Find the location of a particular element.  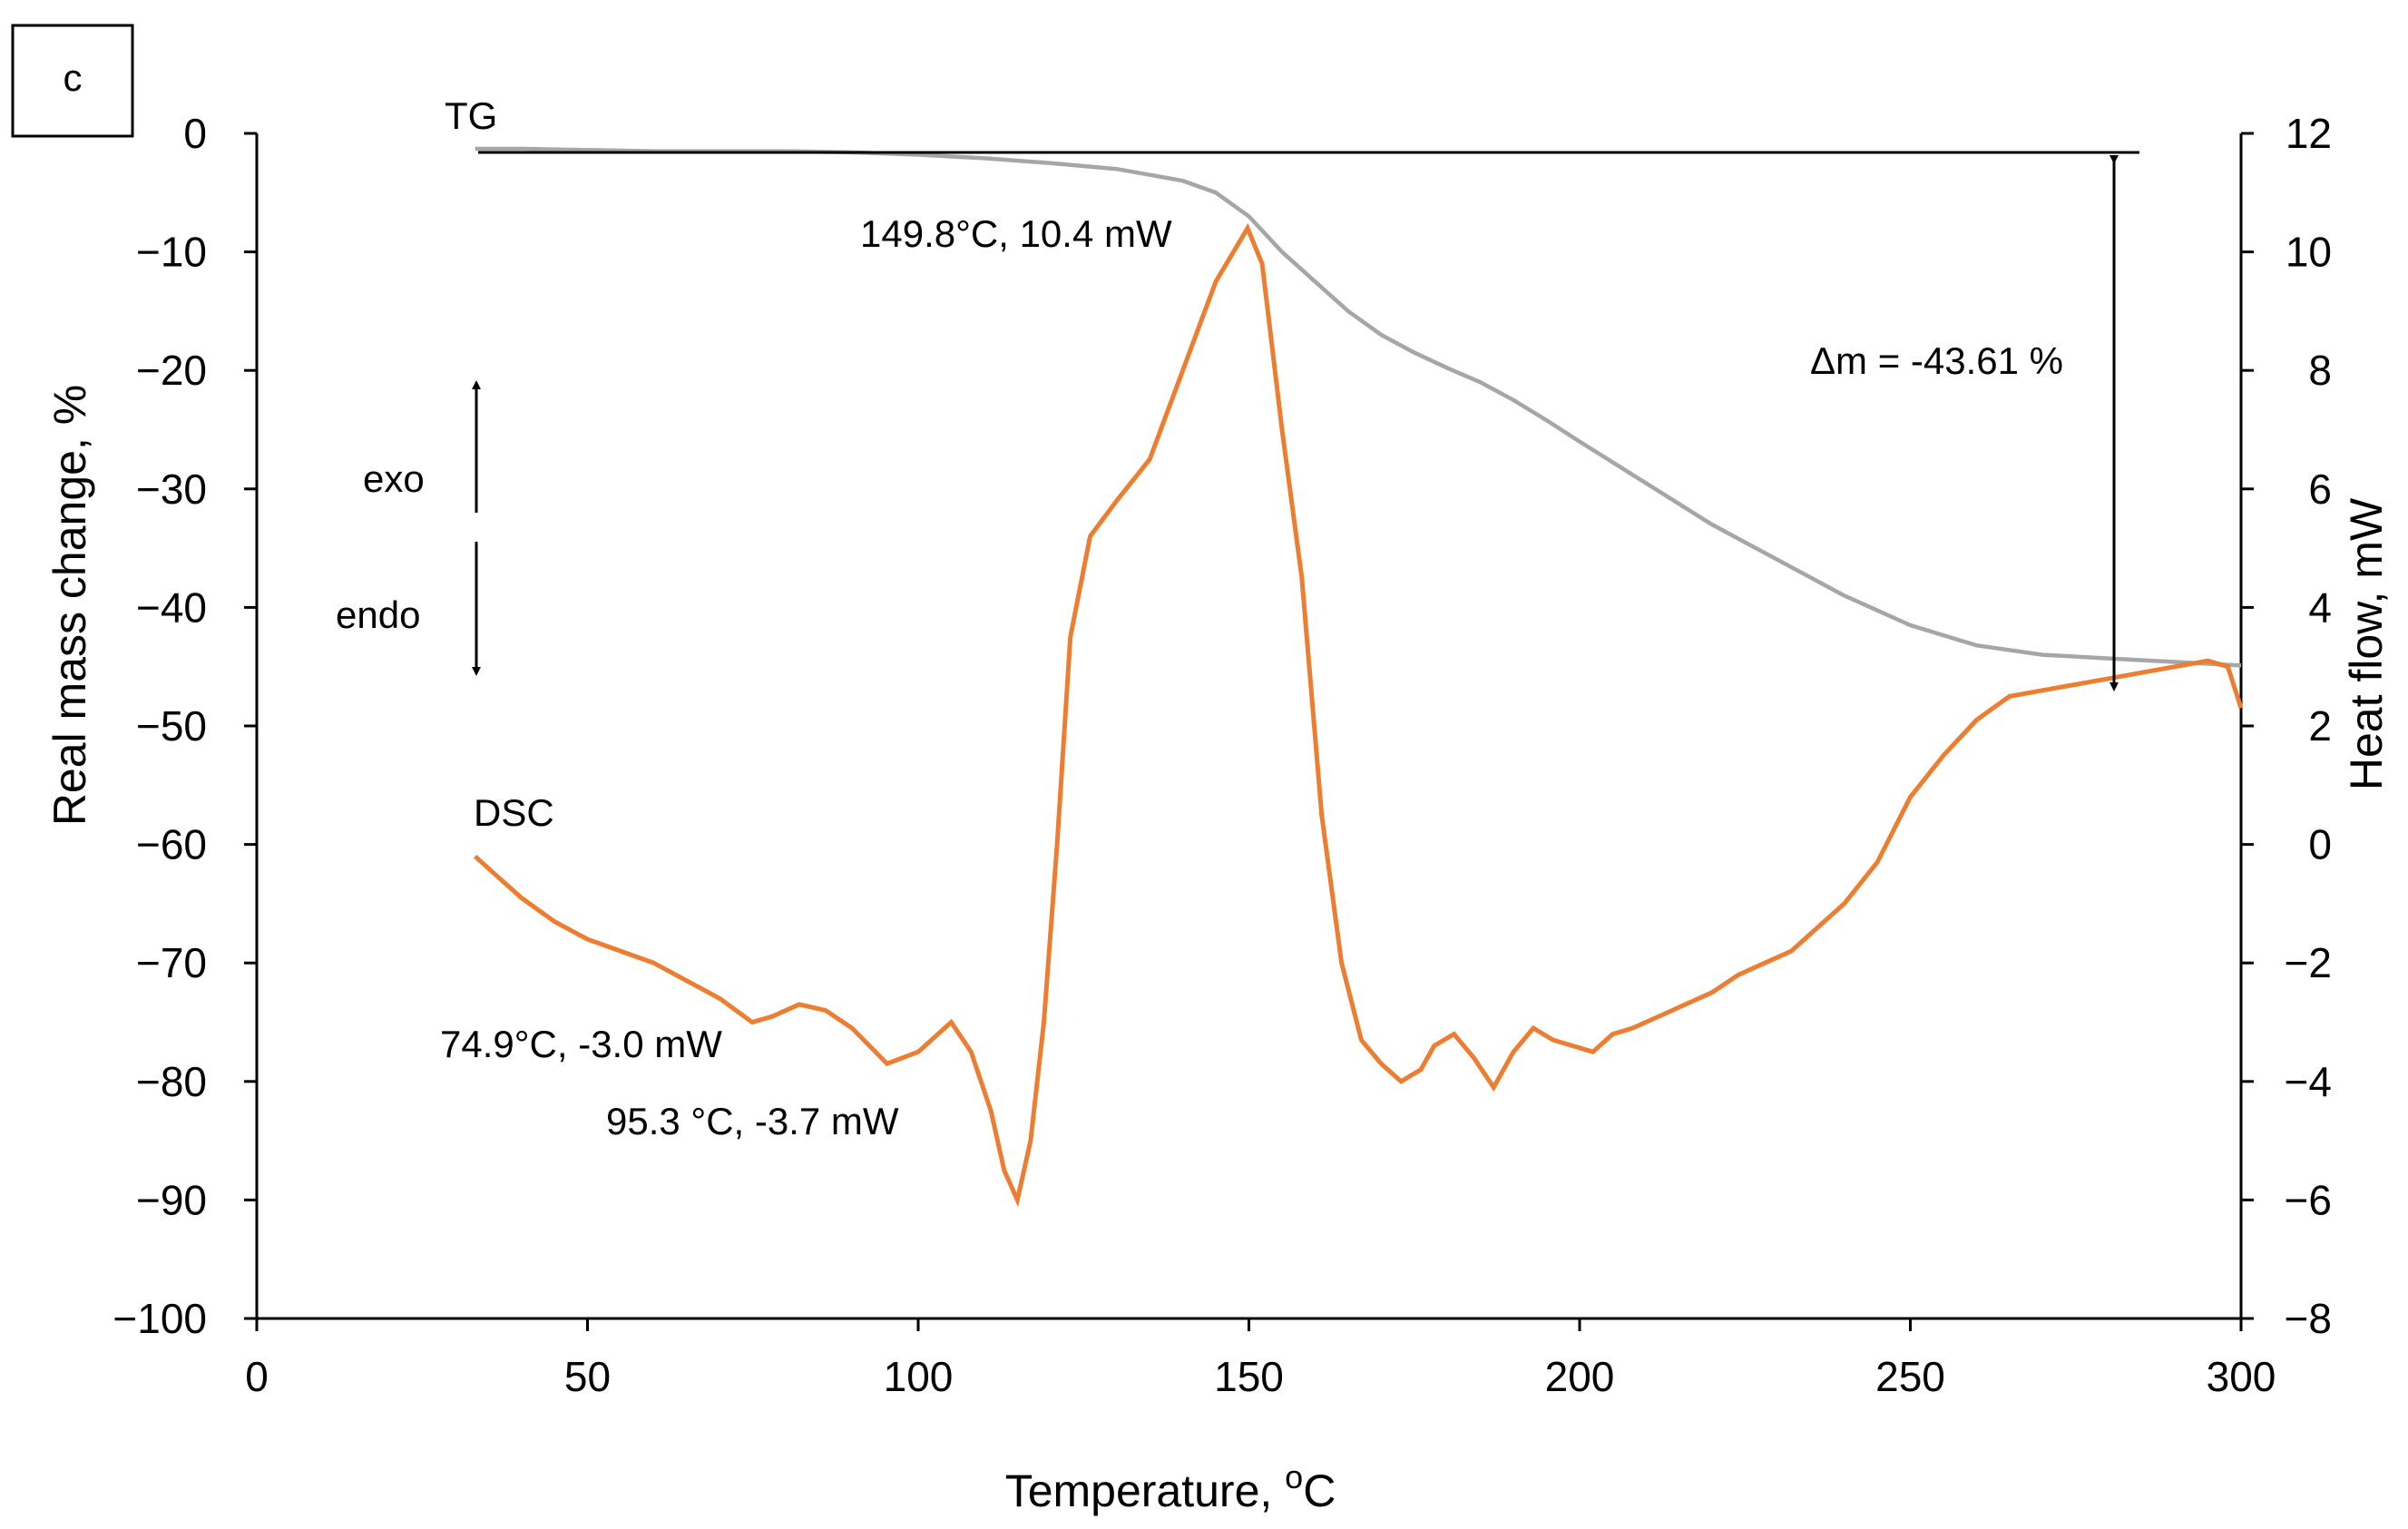

y-left-tick-label: −30 is located at coordinates (172, 489).